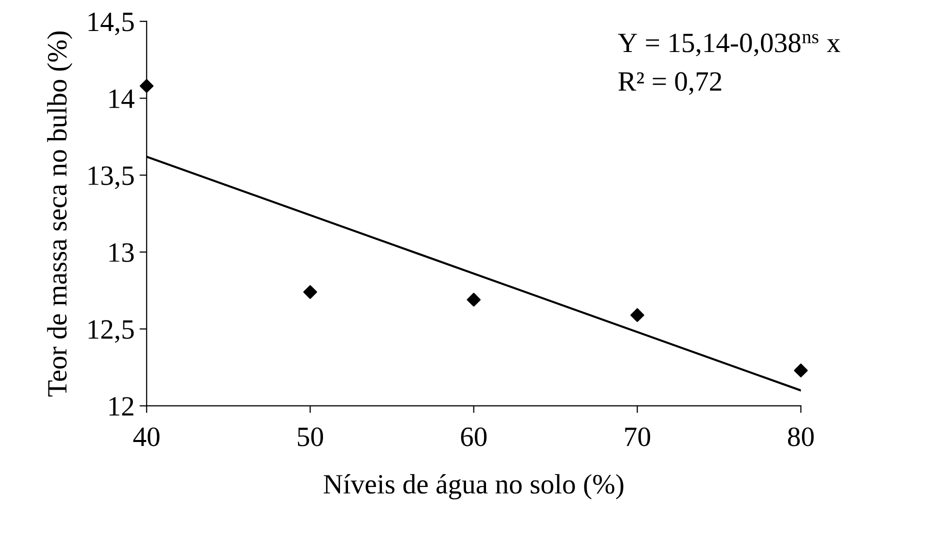  Describe the element at coordinates (121, 252) in the screenshot. I see `y-tick-label: 13` at that location.